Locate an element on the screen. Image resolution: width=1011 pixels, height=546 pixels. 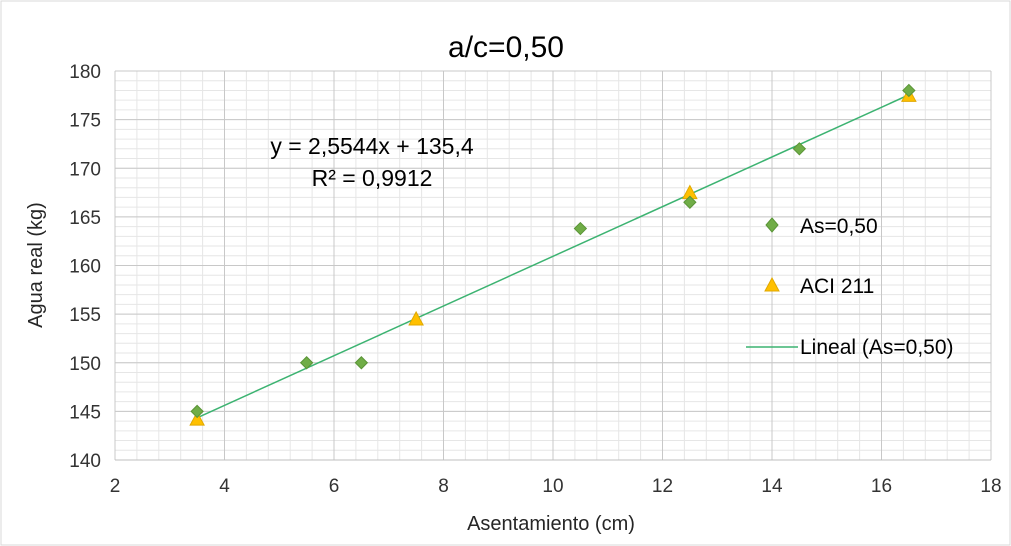
legend-item-trendline: Lineal (As=0,50) is located at coordinates (850, 347).